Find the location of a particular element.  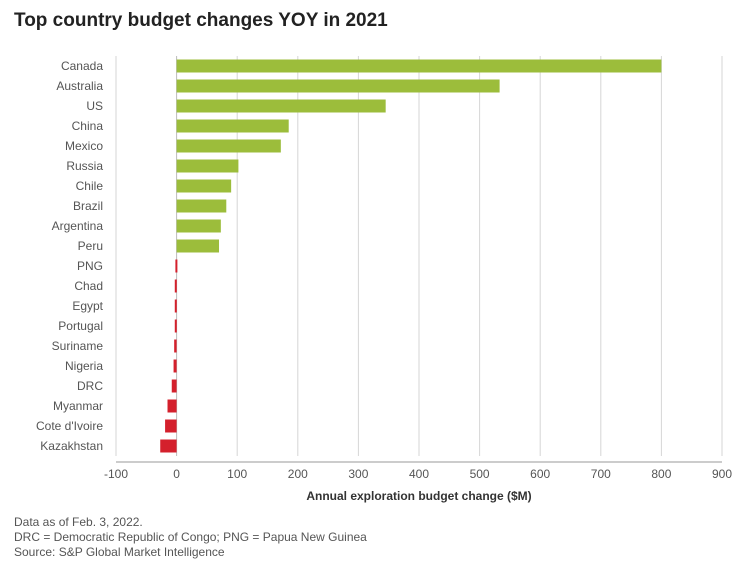

x-tick-label: 700 is located at coordinates (601, 474).